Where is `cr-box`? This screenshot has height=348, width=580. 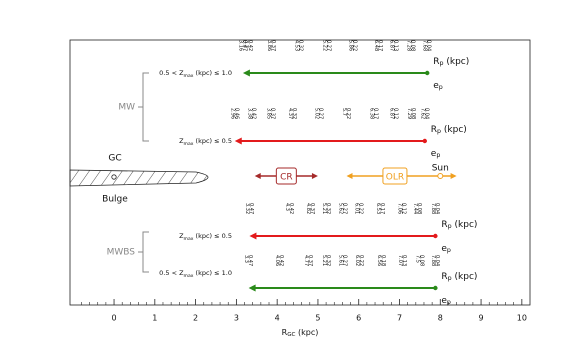 cr-box is located at coordinates (286, 176).